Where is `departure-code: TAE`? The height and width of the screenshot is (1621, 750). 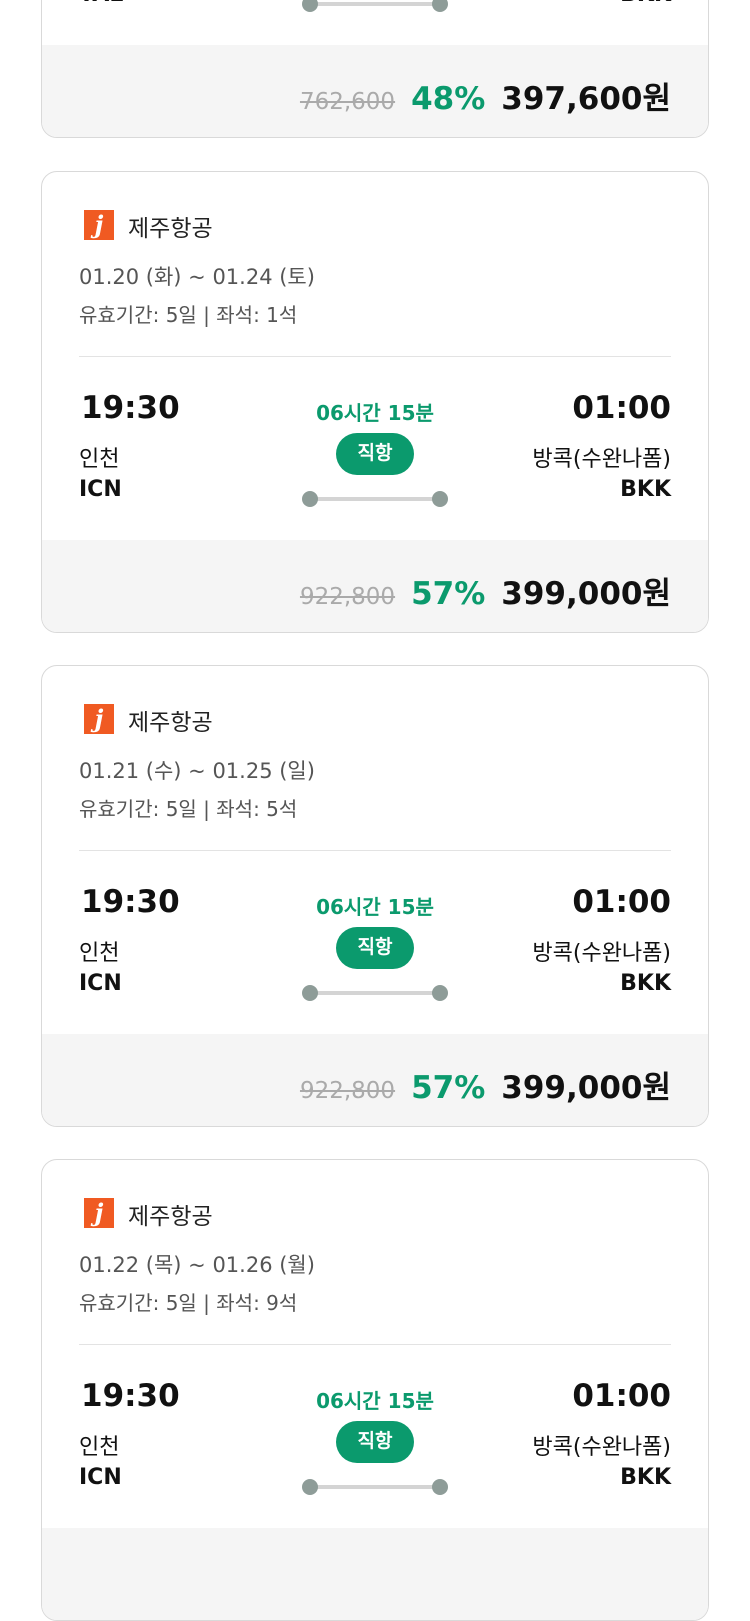 departure-code: TAE is located at coordinates (101, 3).